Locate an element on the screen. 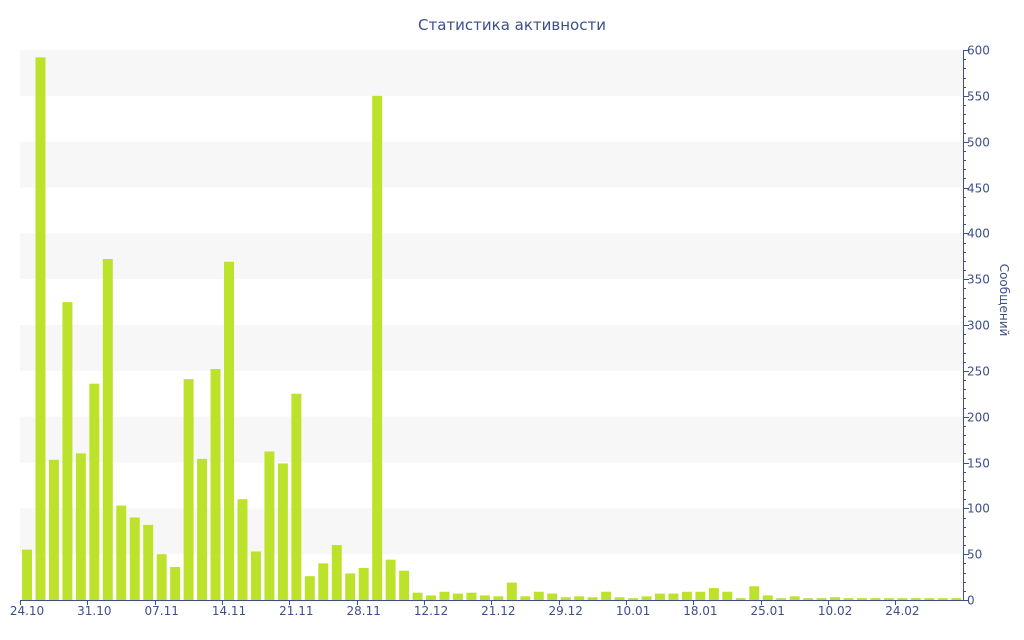 This screenshot has height=640, width=1024. x-tick-label: 24.10 is located at coordinates (27, 611).